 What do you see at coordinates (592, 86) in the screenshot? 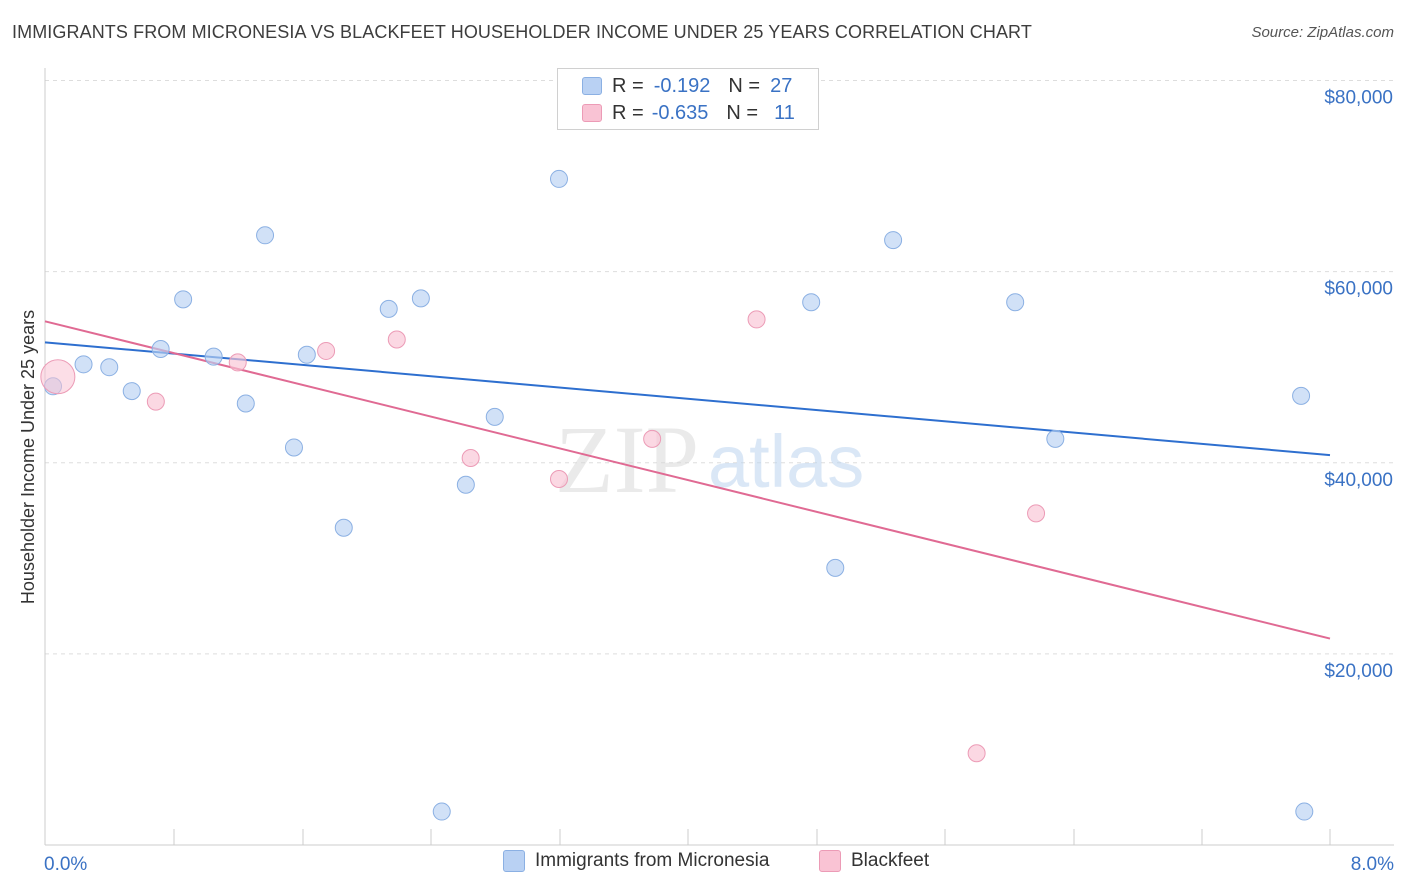
I see `legend-swatch-blue` at bounding box center [592, 86].